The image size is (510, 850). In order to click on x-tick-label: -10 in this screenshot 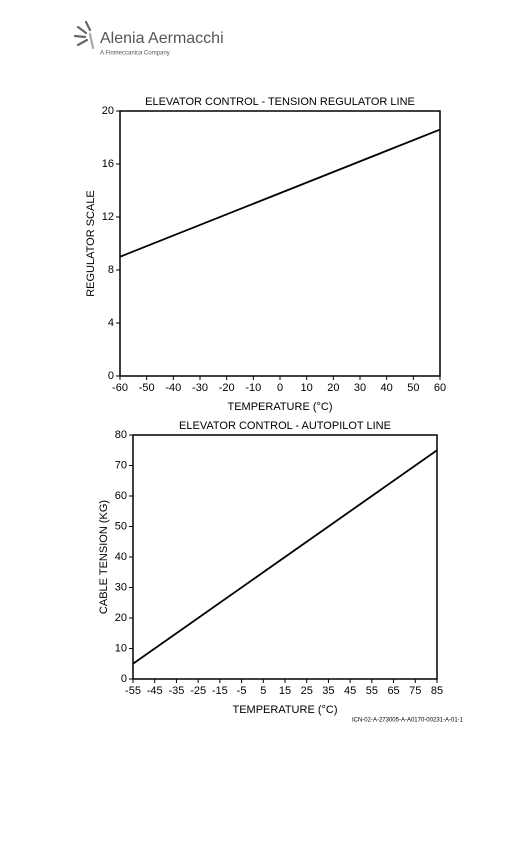, I will do `click(253, 388)`.